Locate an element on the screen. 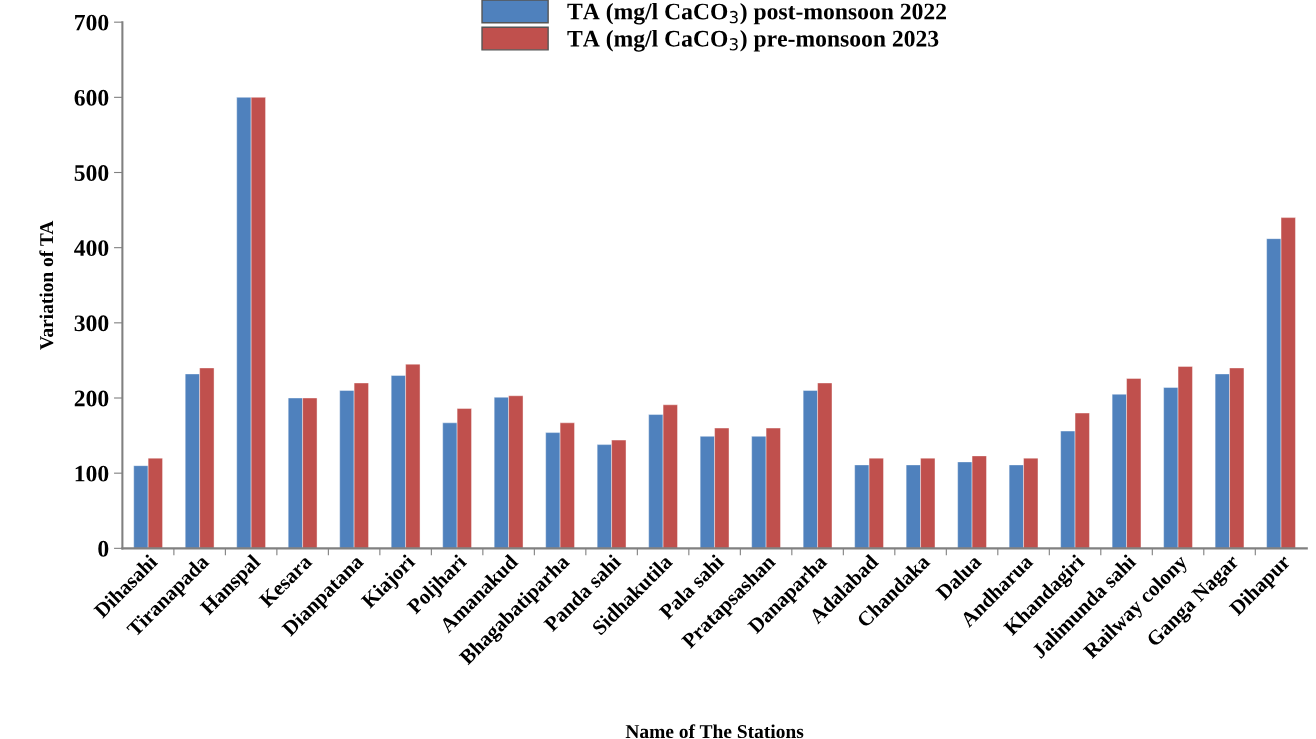  y-tick-label: 600 is located at coordinates (91, 97).